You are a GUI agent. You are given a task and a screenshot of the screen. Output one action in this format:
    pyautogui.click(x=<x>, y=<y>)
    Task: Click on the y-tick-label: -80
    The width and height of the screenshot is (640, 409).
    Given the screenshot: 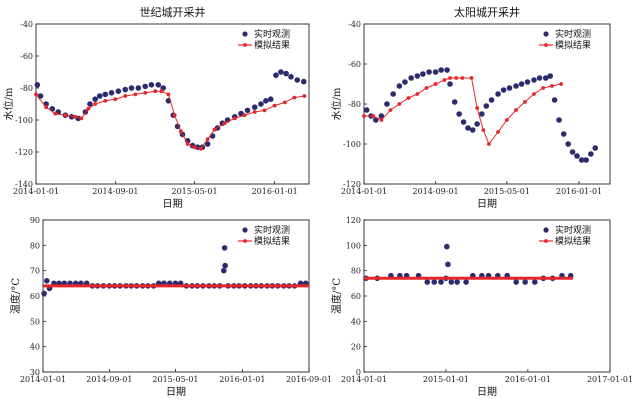 What is the action you would take?
    pyautogui.click(x=26, y=88)
    